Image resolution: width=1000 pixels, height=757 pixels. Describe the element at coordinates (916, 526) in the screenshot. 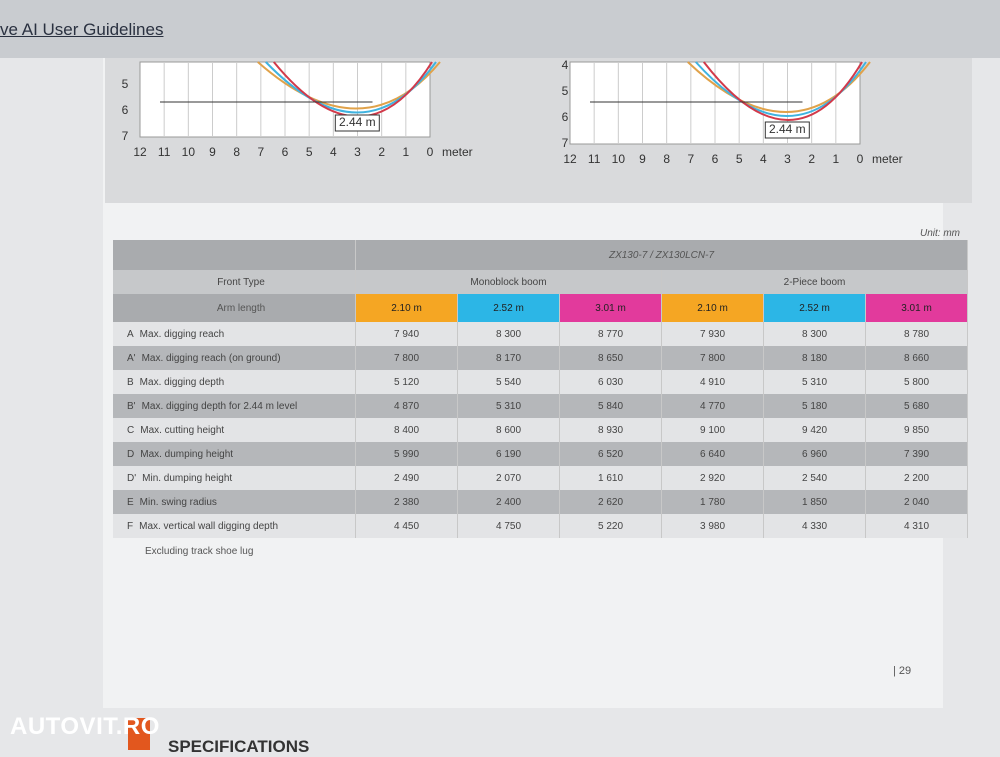

I see `cell: 4 310` at that location.